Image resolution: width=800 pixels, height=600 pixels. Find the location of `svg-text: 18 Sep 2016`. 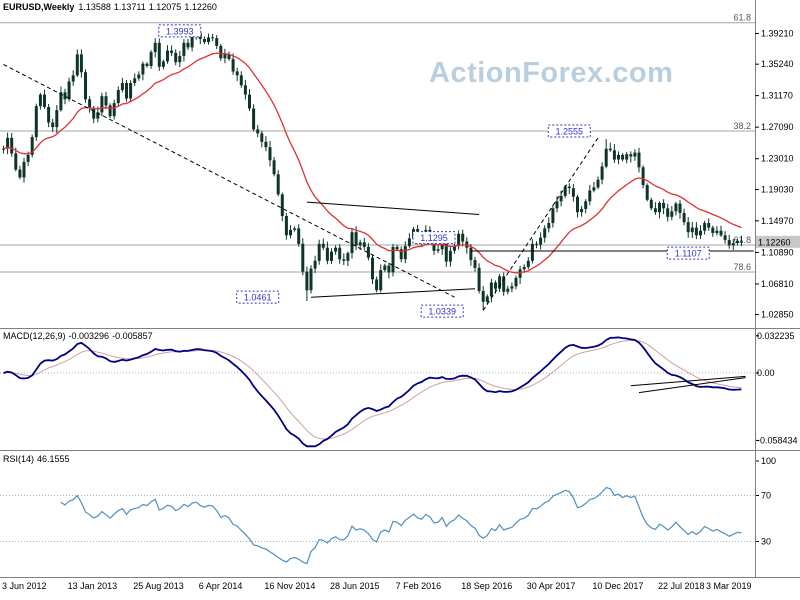

svg-text: 18 Sep 2016 is located at coordinates (486, 586).